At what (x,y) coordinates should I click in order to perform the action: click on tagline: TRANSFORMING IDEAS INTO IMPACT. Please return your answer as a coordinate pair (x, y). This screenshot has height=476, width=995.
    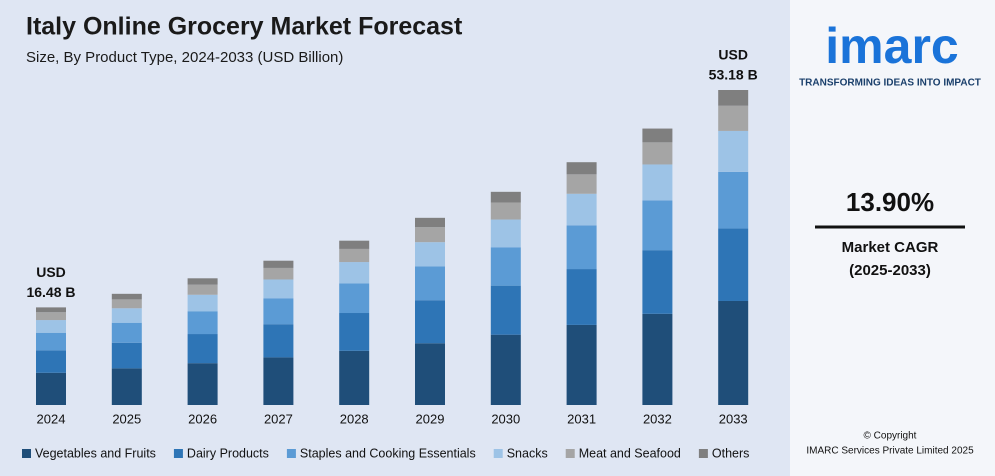
    Looking at the image, I should click on (890, 83).